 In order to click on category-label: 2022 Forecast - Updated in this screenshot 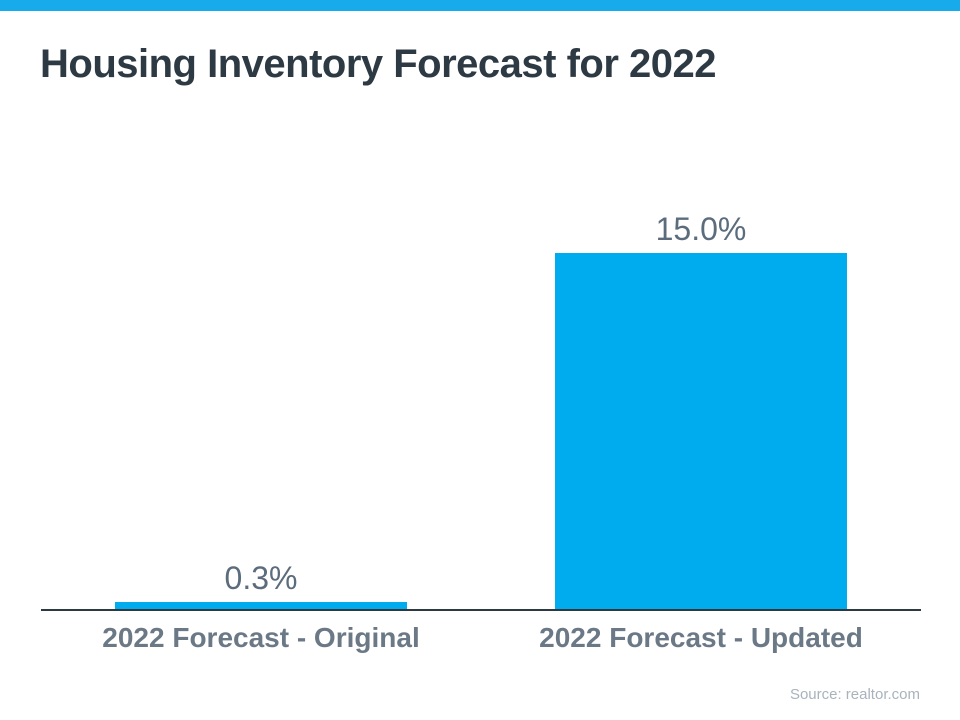, I will do `click(701, 637)`.